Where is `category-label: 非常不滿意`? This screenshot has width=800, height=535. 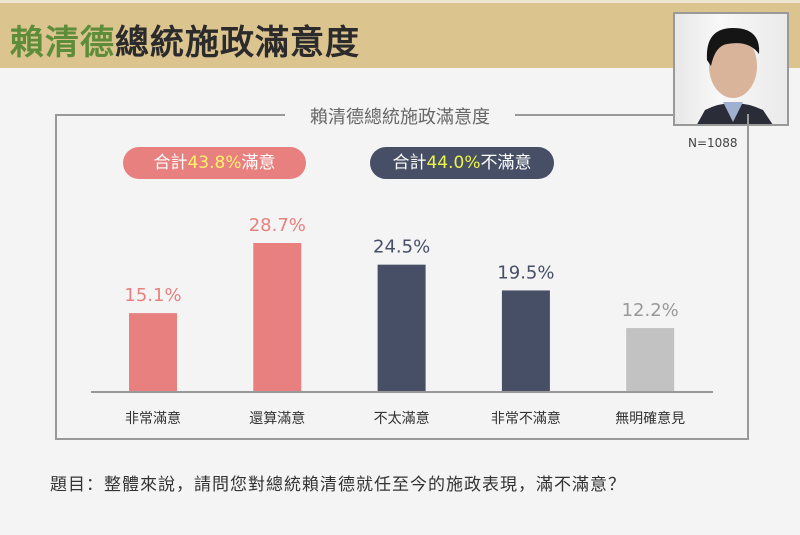
category-label: 非常不滿意 is located at coordinates (526, 418).